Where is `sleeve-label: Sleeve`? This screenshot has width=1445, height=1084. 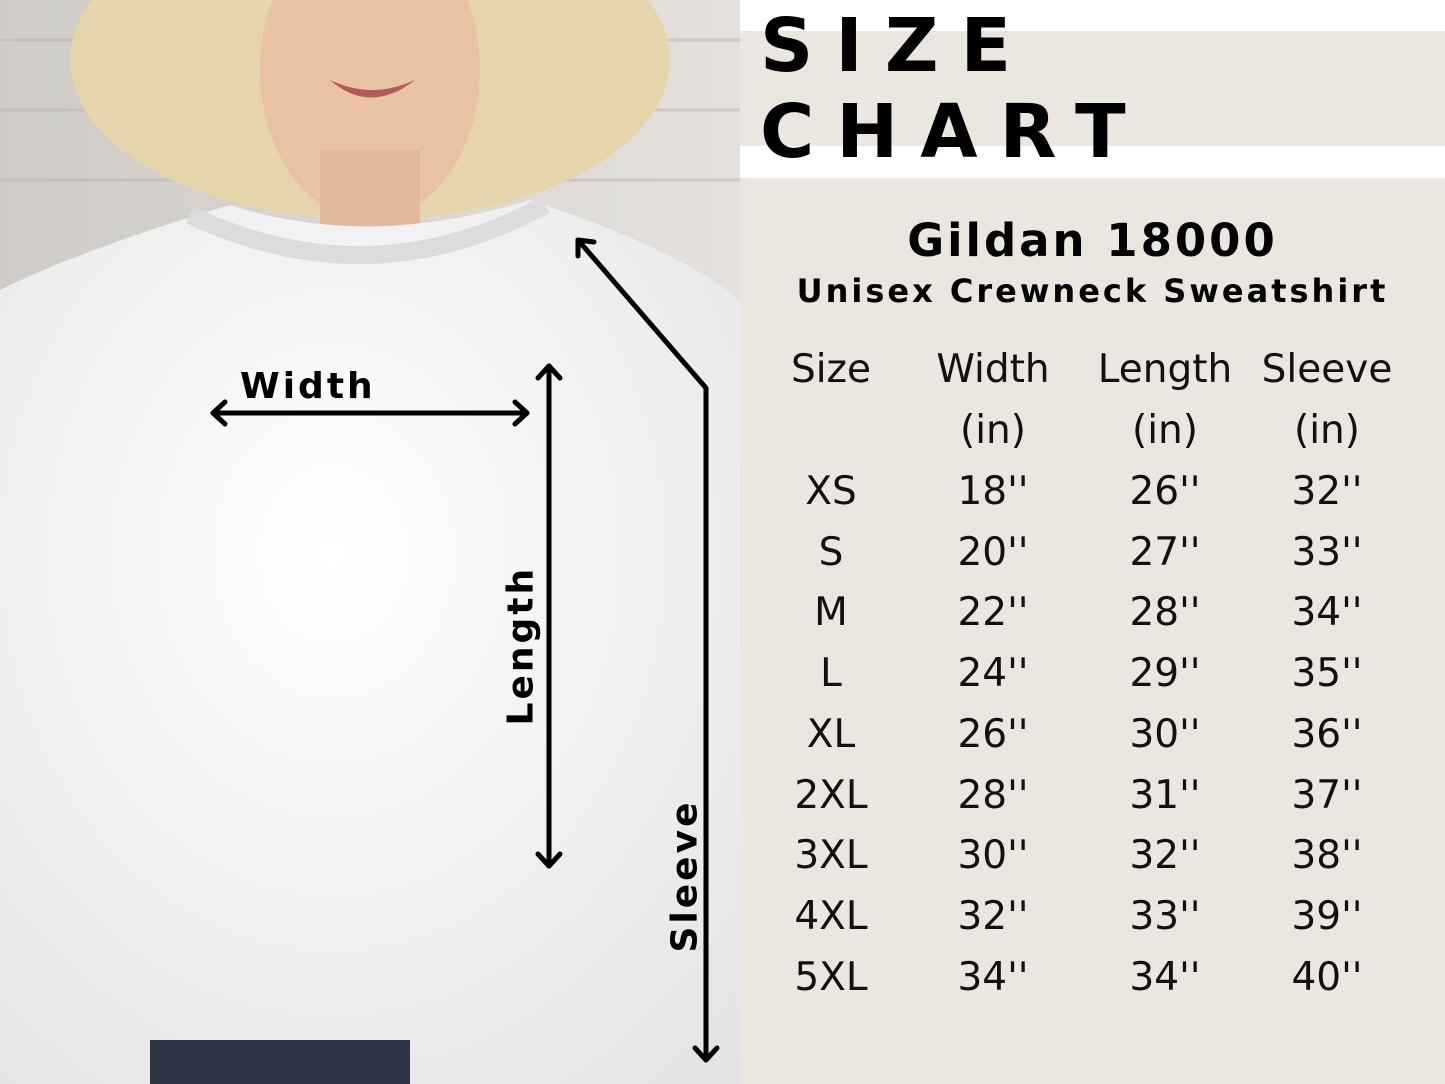
sleeve-label: Sleeve is located at coordinates (685, 876).